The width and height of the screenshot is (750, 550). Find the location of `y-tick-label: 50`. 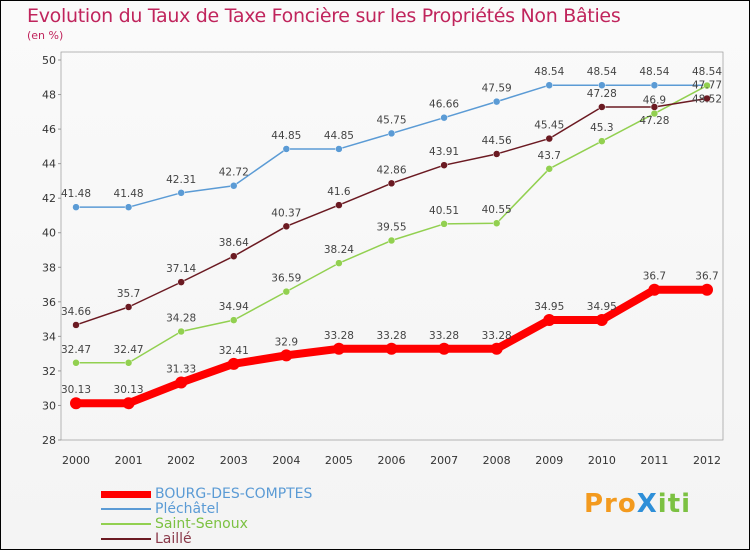

y-tick-label: 50 is located at coordinates (49, 60).